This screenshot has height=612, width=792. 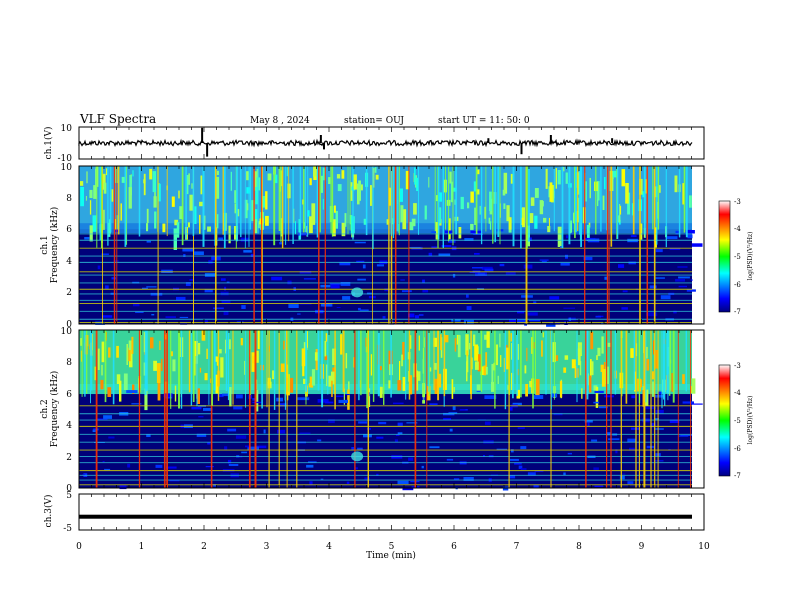 What do you see at coordinates (69, 230) in the screenshot?
I see `ch1-ytick-6: 6` at bounding box center [69, 230].